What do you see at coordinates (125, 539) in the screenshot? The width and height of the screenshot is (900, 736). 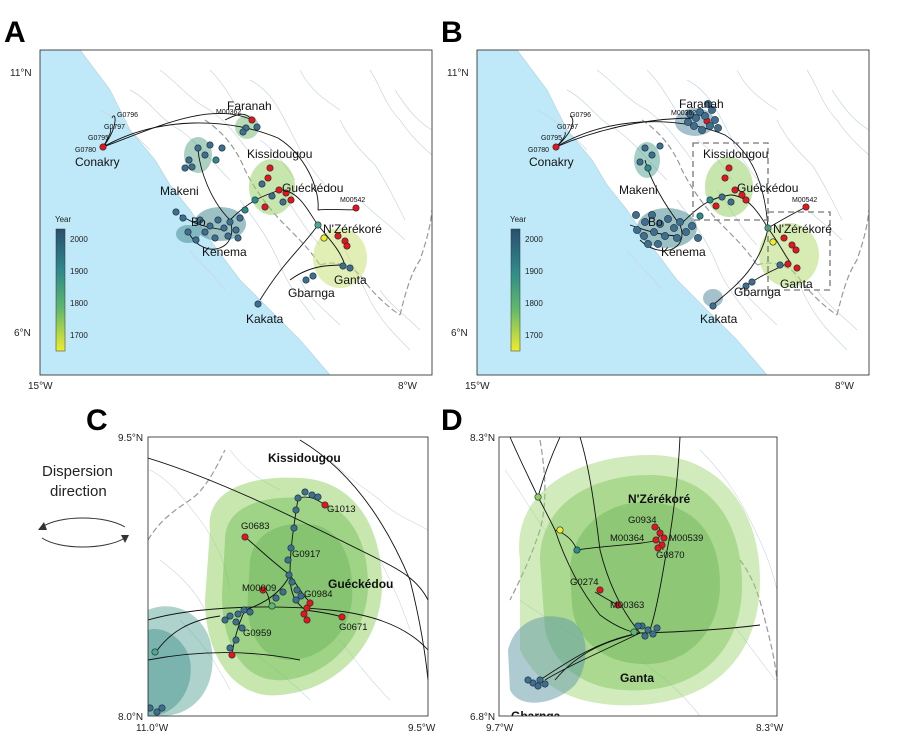 I see `dispersion-arrowhead-right` at bounding box center [125, 539].